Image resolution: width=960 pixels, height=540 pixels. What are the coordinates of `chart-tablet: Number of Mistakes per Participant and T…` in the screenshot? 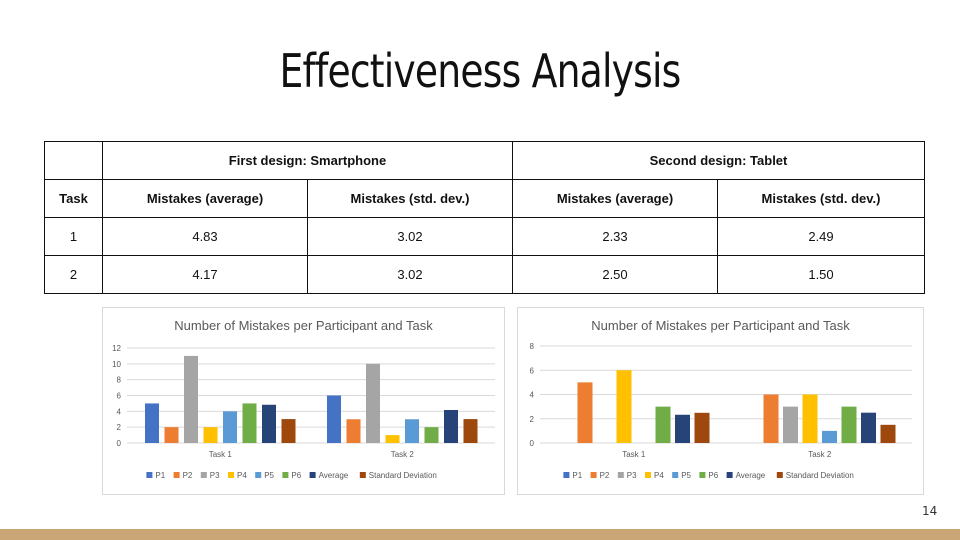 It's located at (720, 401).